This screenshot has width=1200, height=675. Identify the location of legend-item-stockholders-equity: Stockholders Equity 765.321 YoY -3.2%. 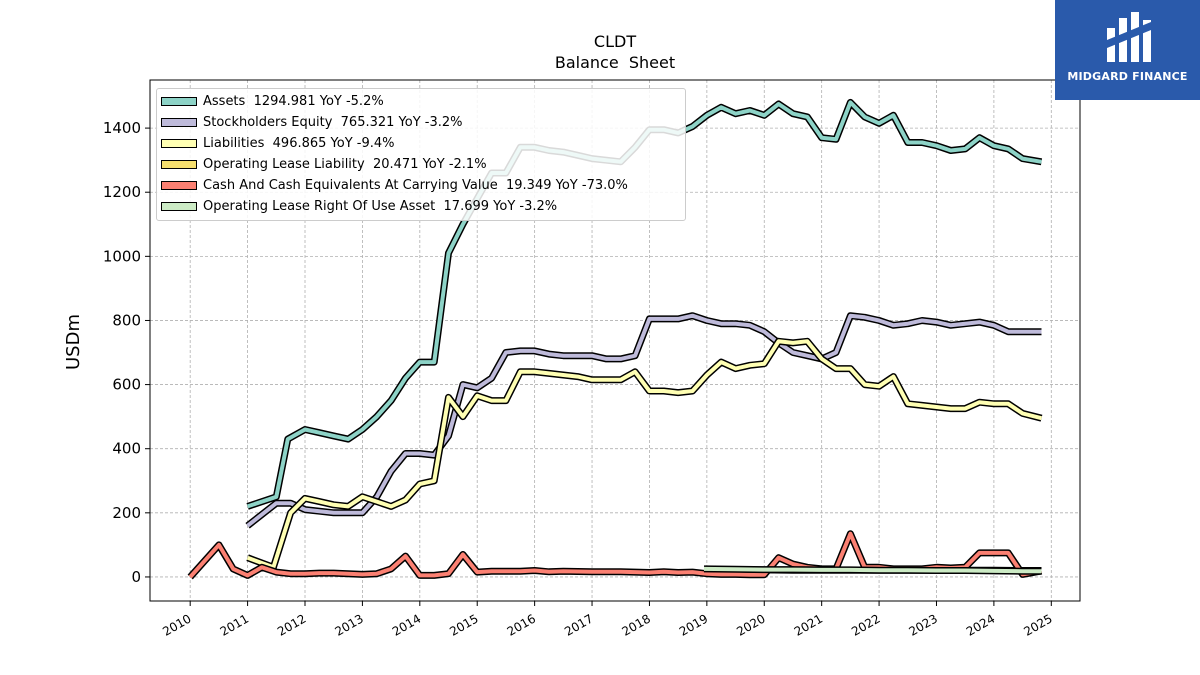
(312, 122).